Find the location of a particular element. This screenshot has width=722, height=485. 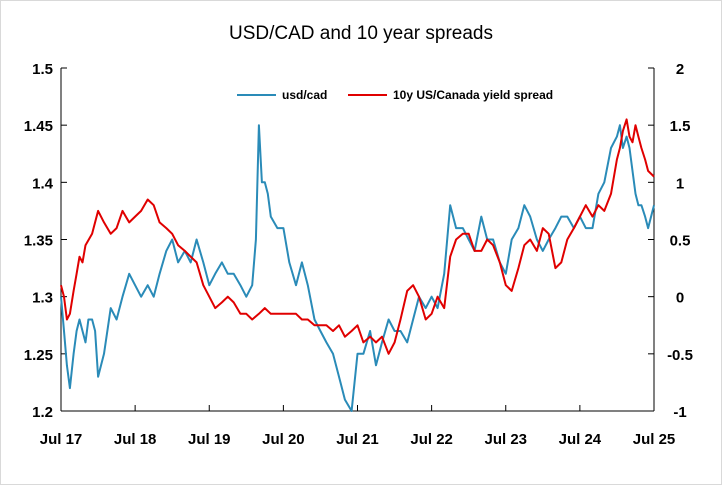

x-tick-label: Jul 21 is located at coordinates (357, 439).